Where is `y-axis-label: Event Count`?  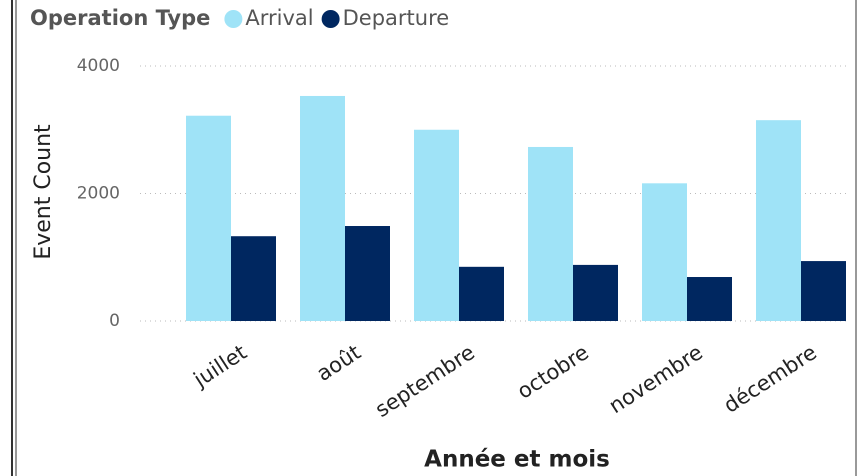 y-axis-label: Event Count is located at coordinates (43, 192).